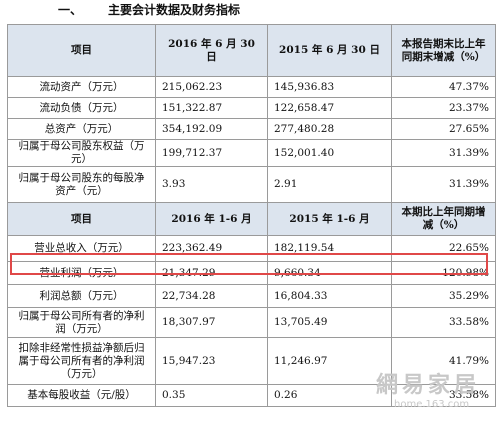 The image size is (500, 447). I want to click on row-value-2015: 0.26, so click(329, 395).